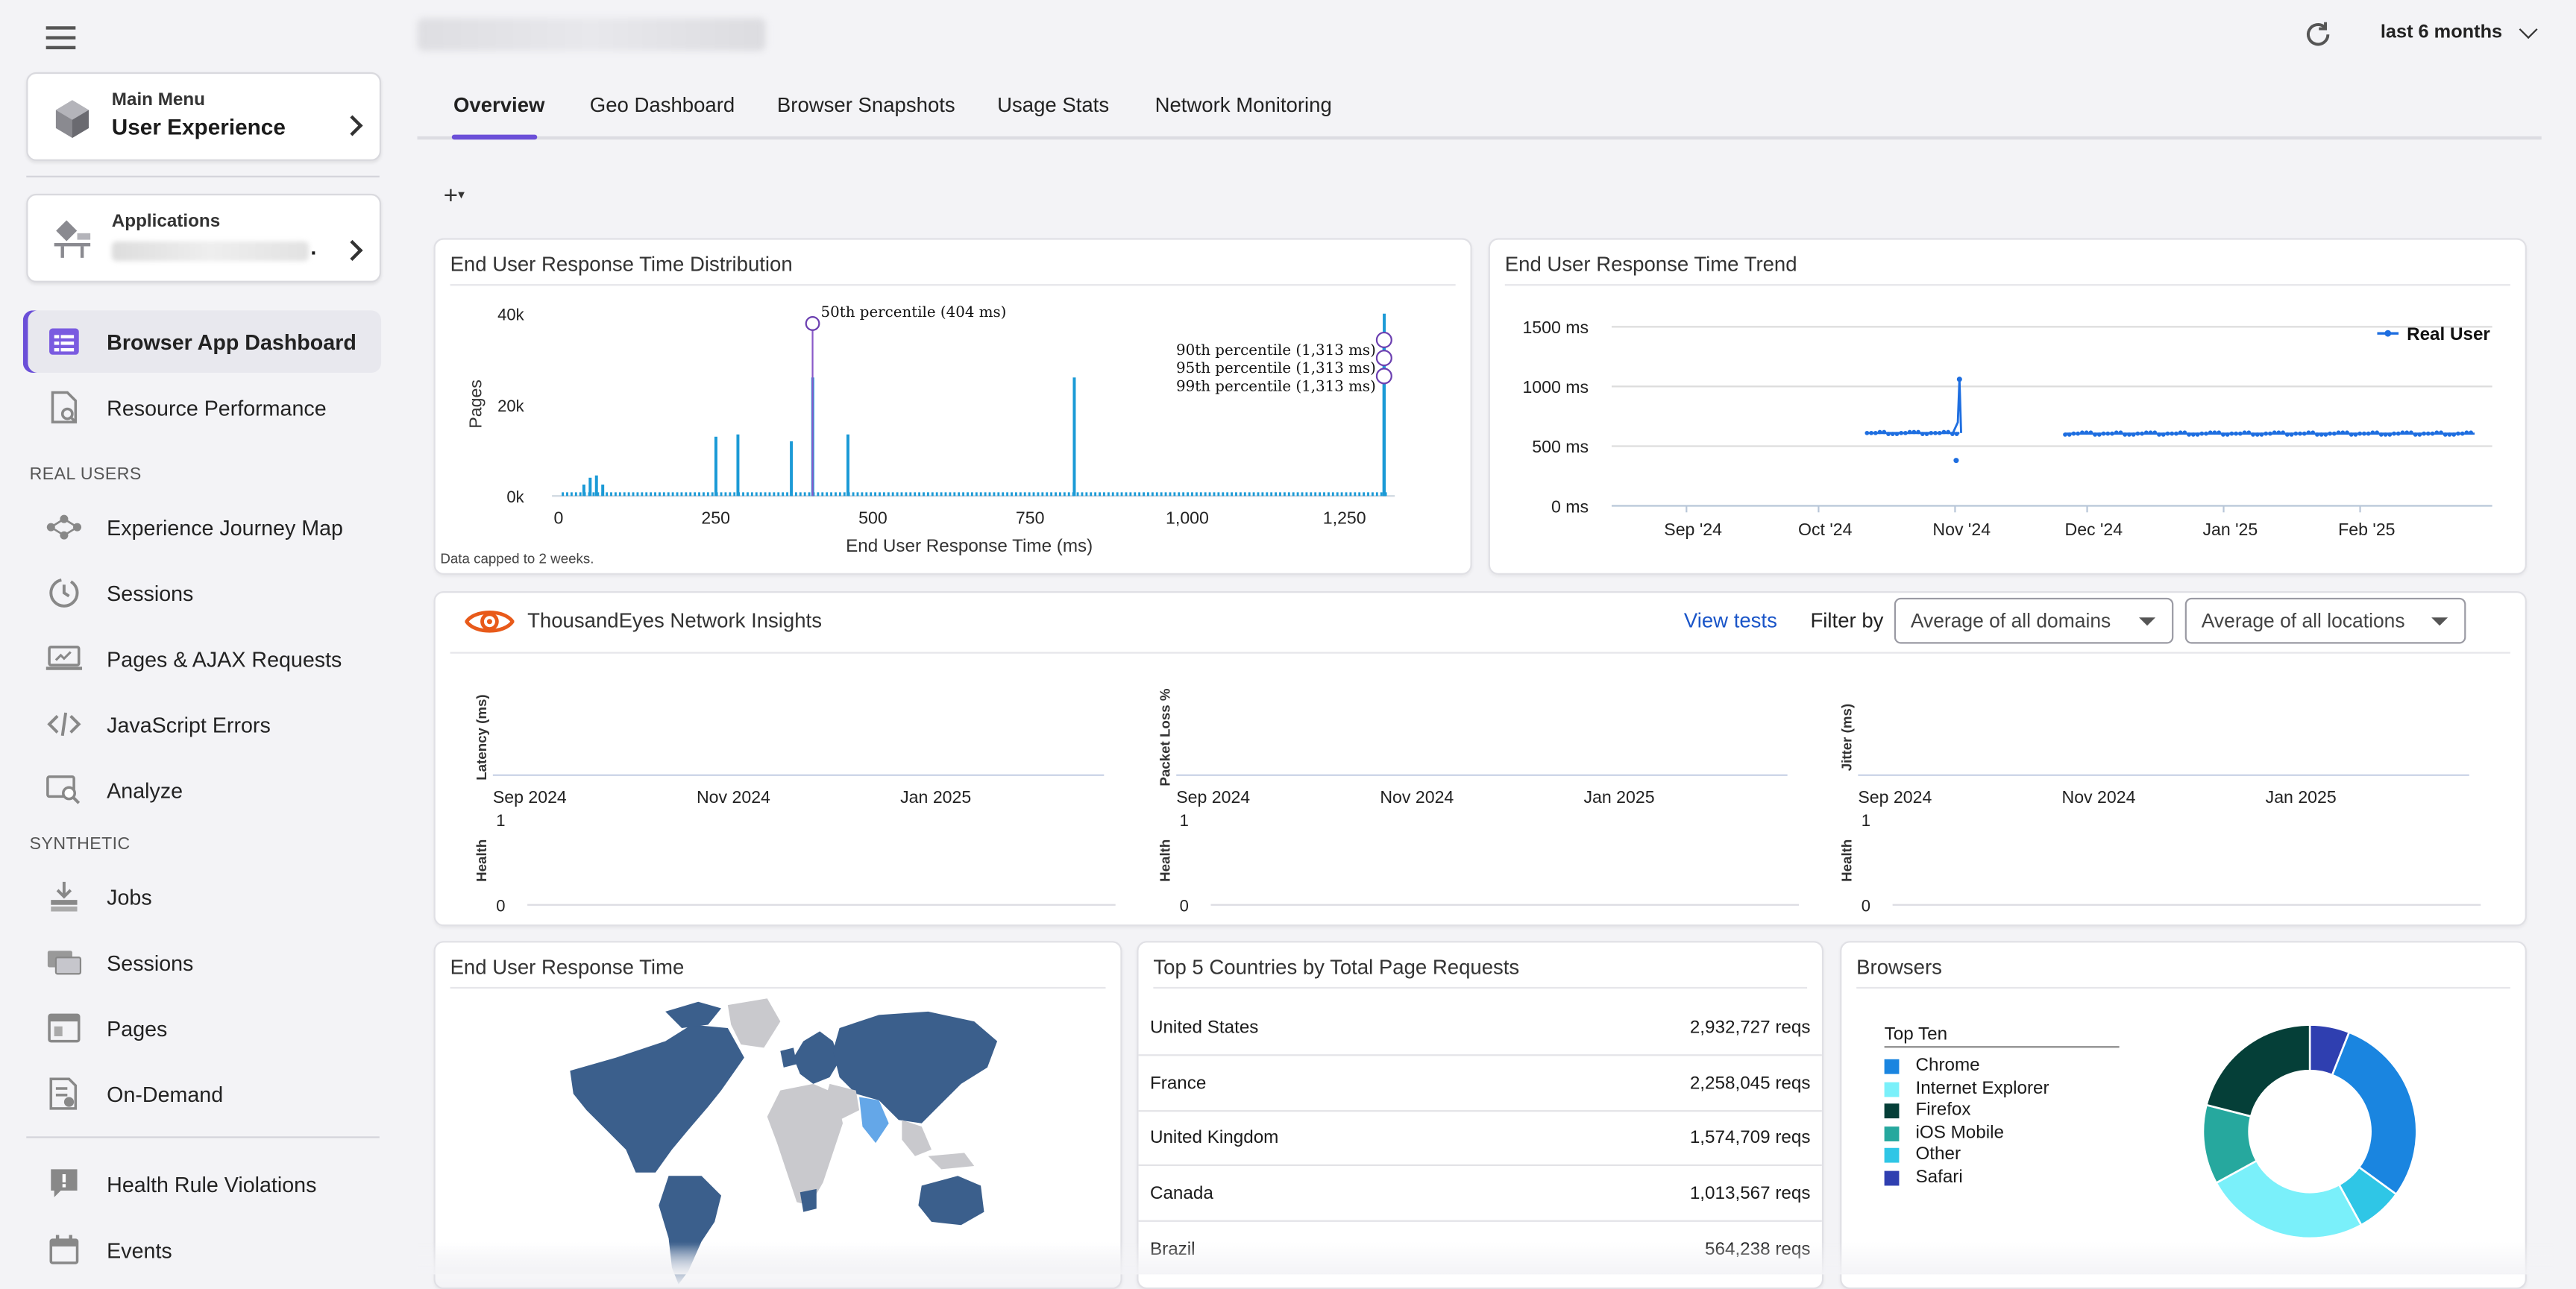 This screenshot has height=1289, width=2576. I want to click on tab-geo-dashboard: Geo Dashboard, so click(662, 105).